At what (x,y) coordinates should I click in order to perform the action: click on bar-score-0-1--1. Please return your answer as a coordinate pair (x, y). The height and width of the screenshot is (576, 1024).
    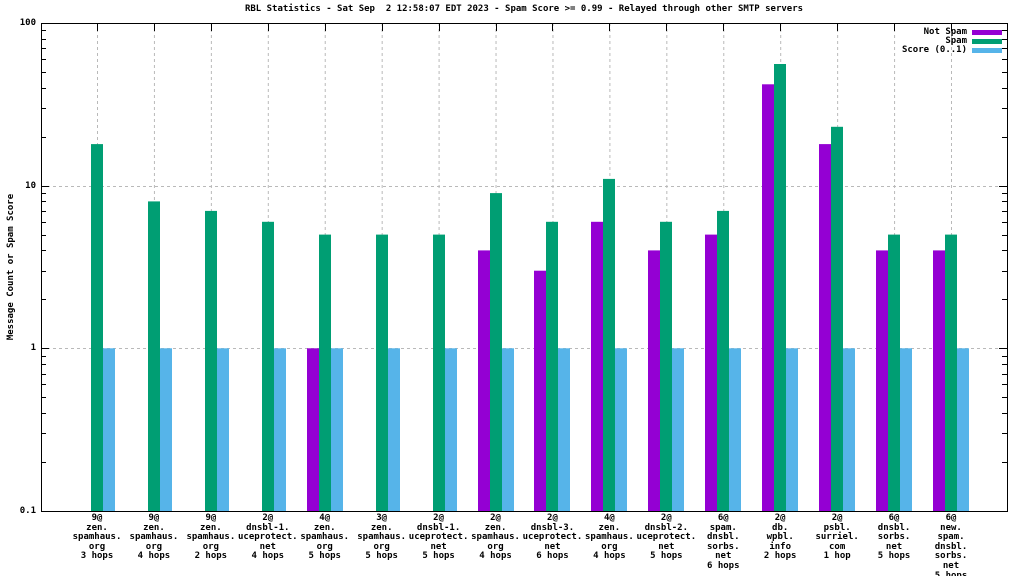
    Looking at the image, I should click on (166, 429).